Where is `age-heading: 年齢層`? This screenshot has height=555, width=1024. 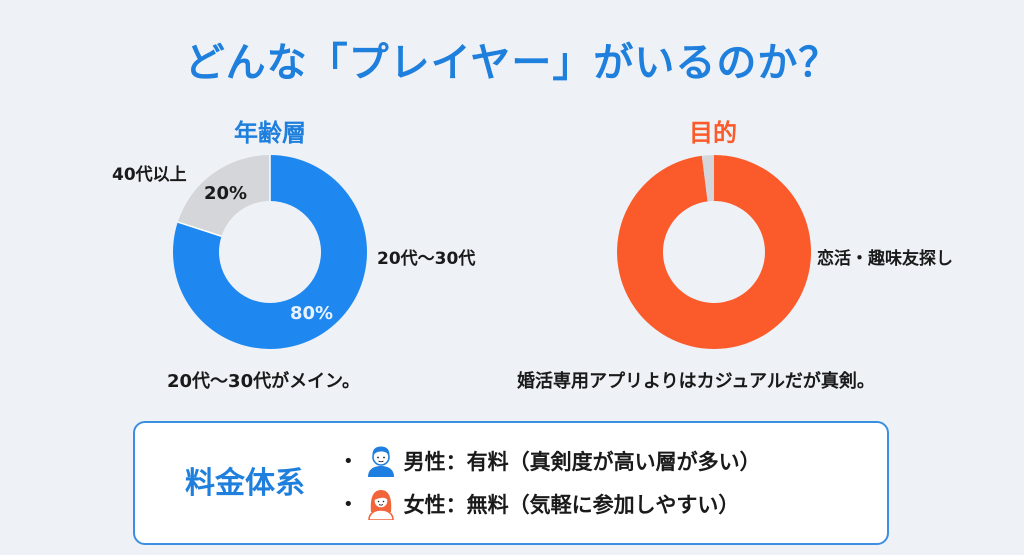 age-heading: 年齢層 is located at coordinates (270, 133).